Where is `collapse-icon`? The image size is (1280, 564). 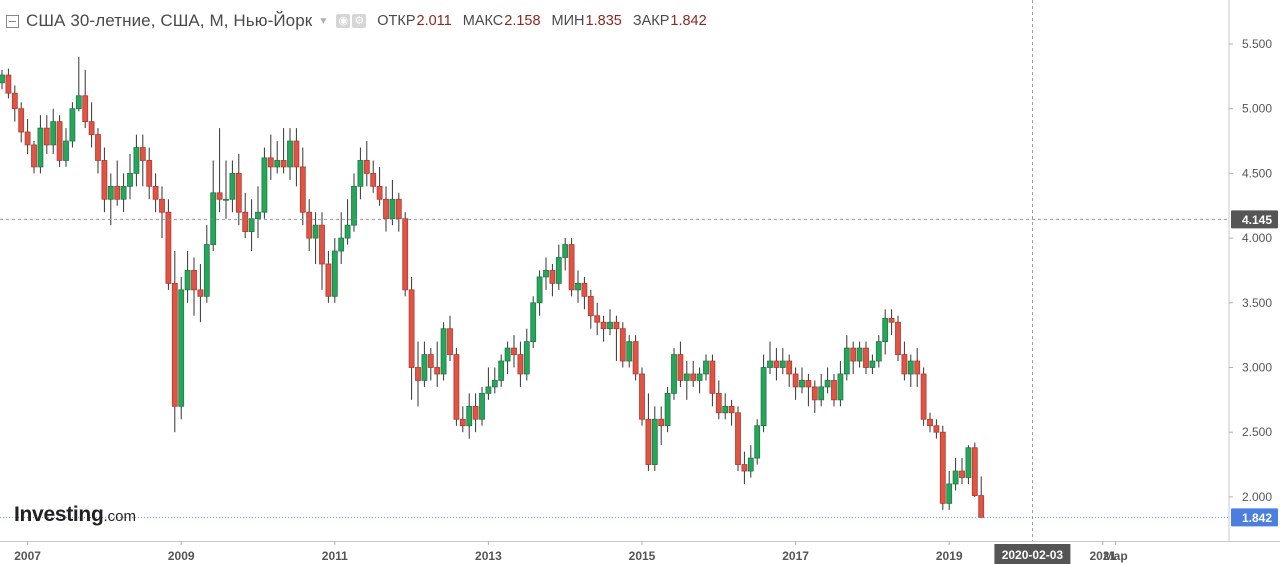 collapse-icon is located at coordinates (12, 21).